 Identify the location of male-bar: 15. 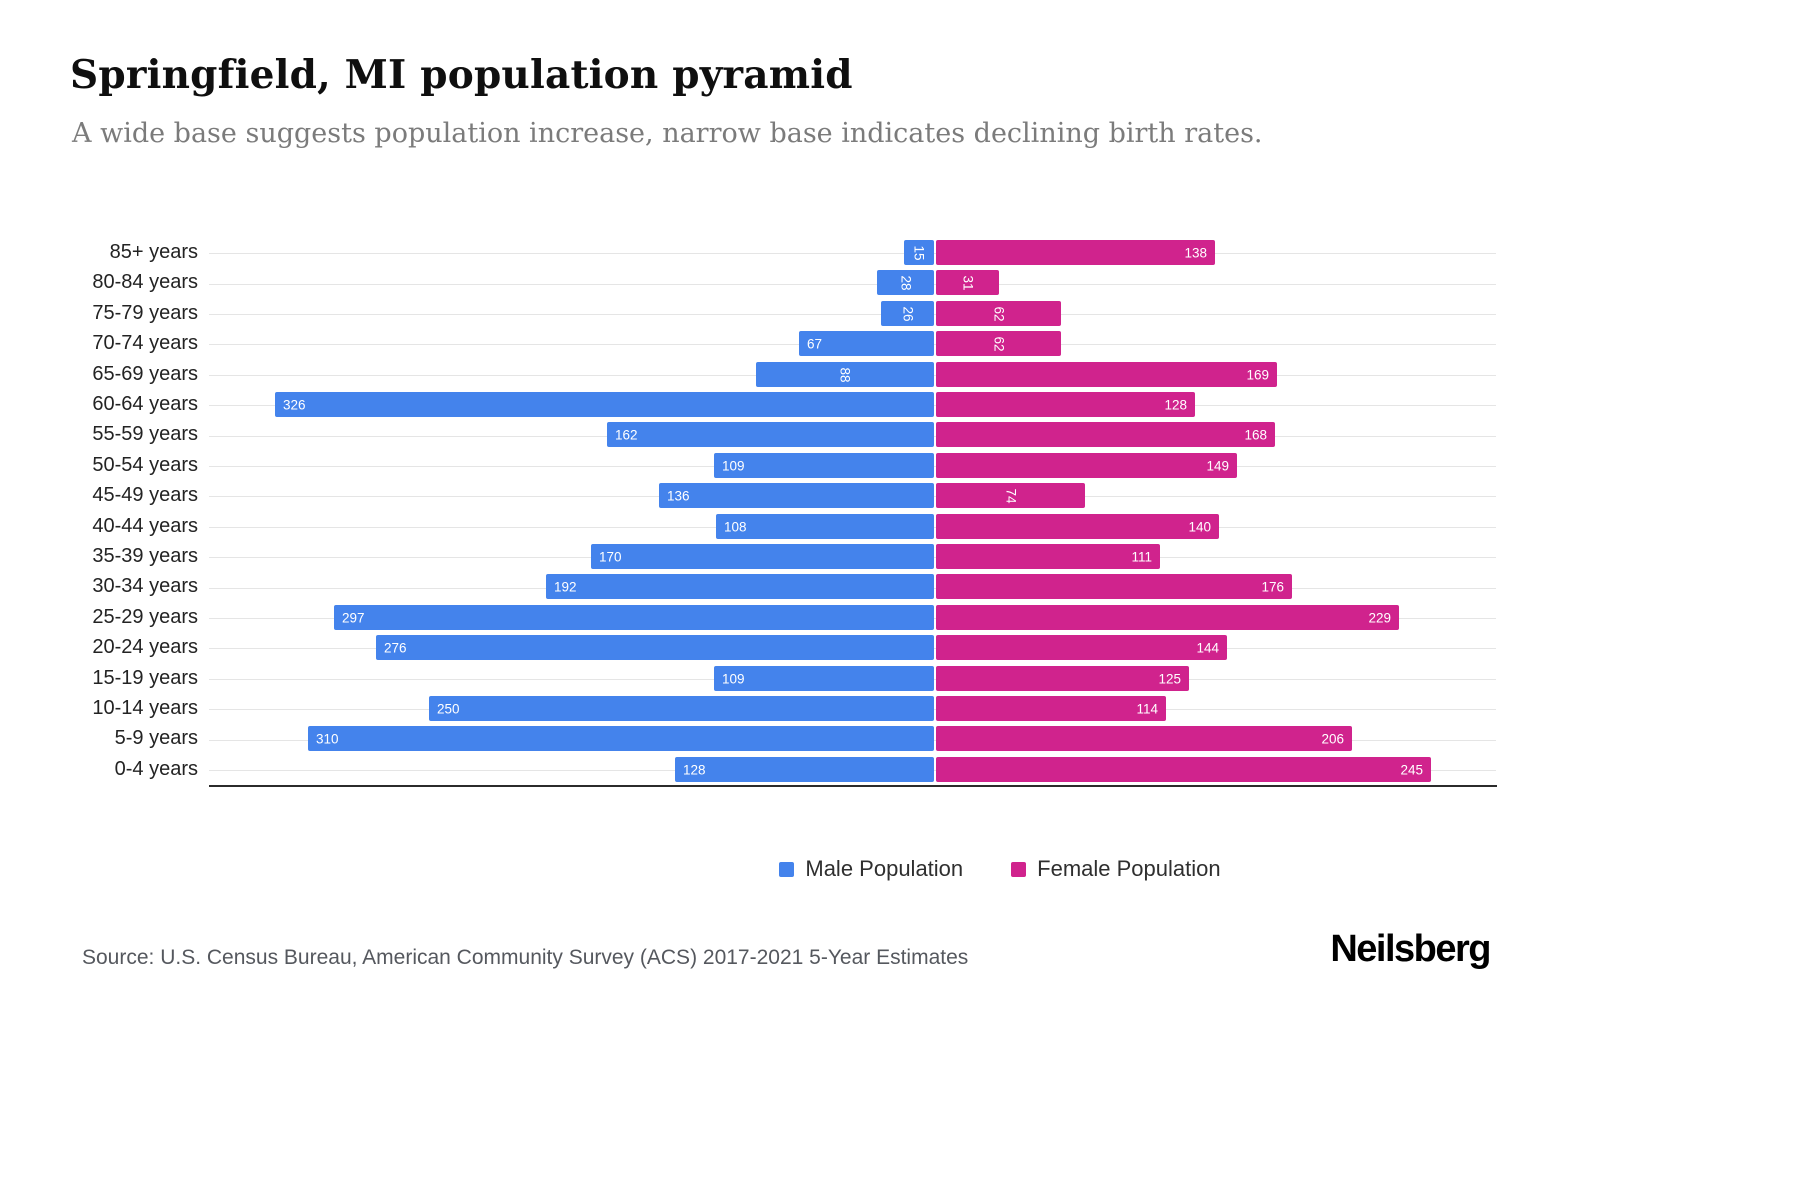
(919, 252).